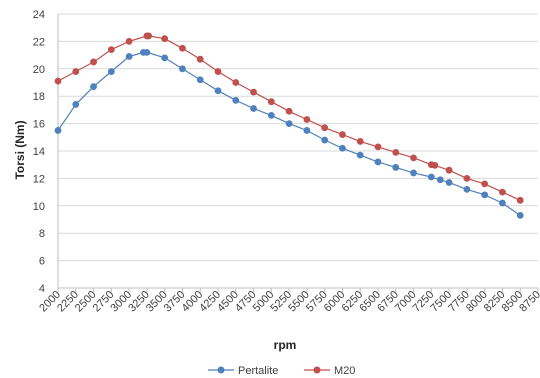 This screenshot has width=540, height=378. What do you see at coordinates (258, 371) in the screenshot?
I see `legend-label-pertalite: Pertalite` at bounding box center [258, 371].